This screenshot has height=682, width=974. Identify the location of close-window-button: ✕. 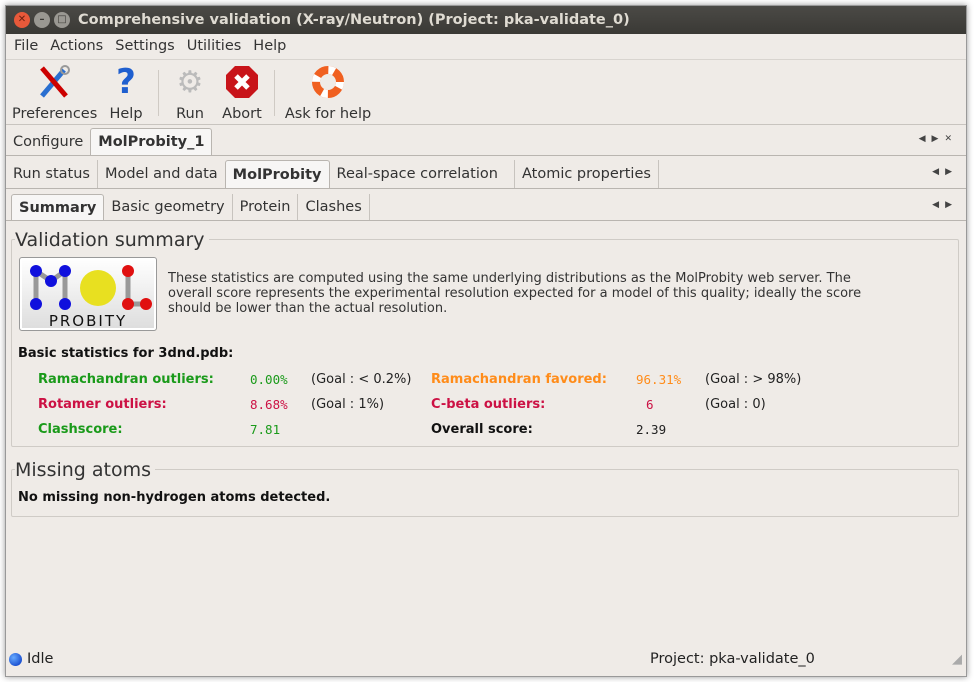
(22, 20).